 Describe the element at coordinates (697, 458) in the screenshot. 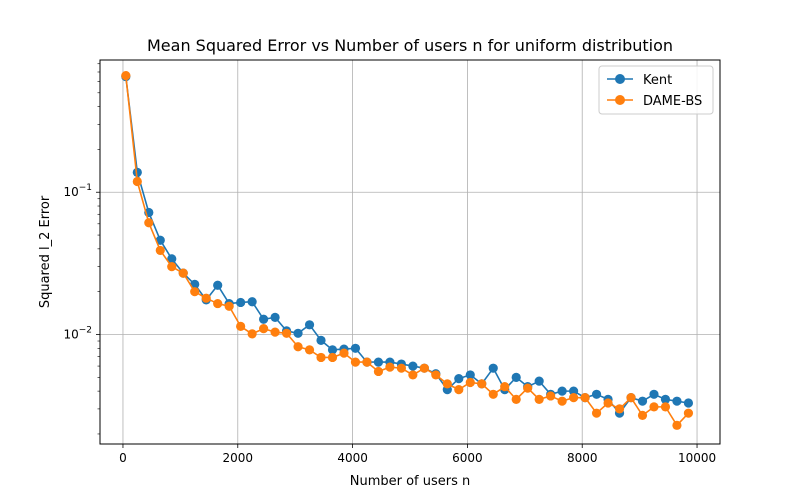

I see `x-tick-label: 10000` at that location.